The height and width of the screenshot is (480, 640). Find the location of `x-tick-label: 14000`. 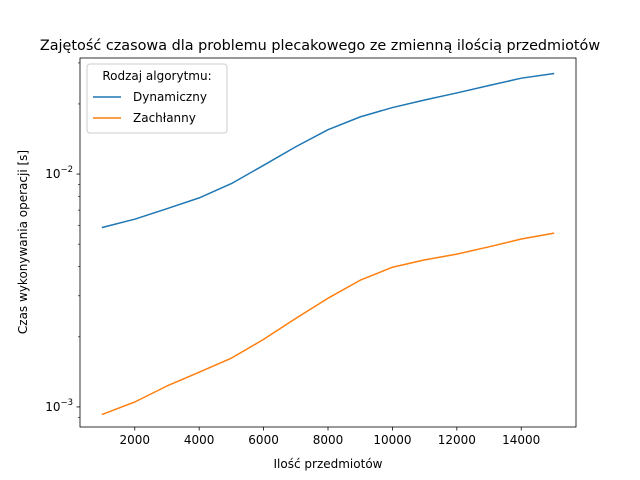

x-tick-label: 14000 is located at coordinates (521, 440).